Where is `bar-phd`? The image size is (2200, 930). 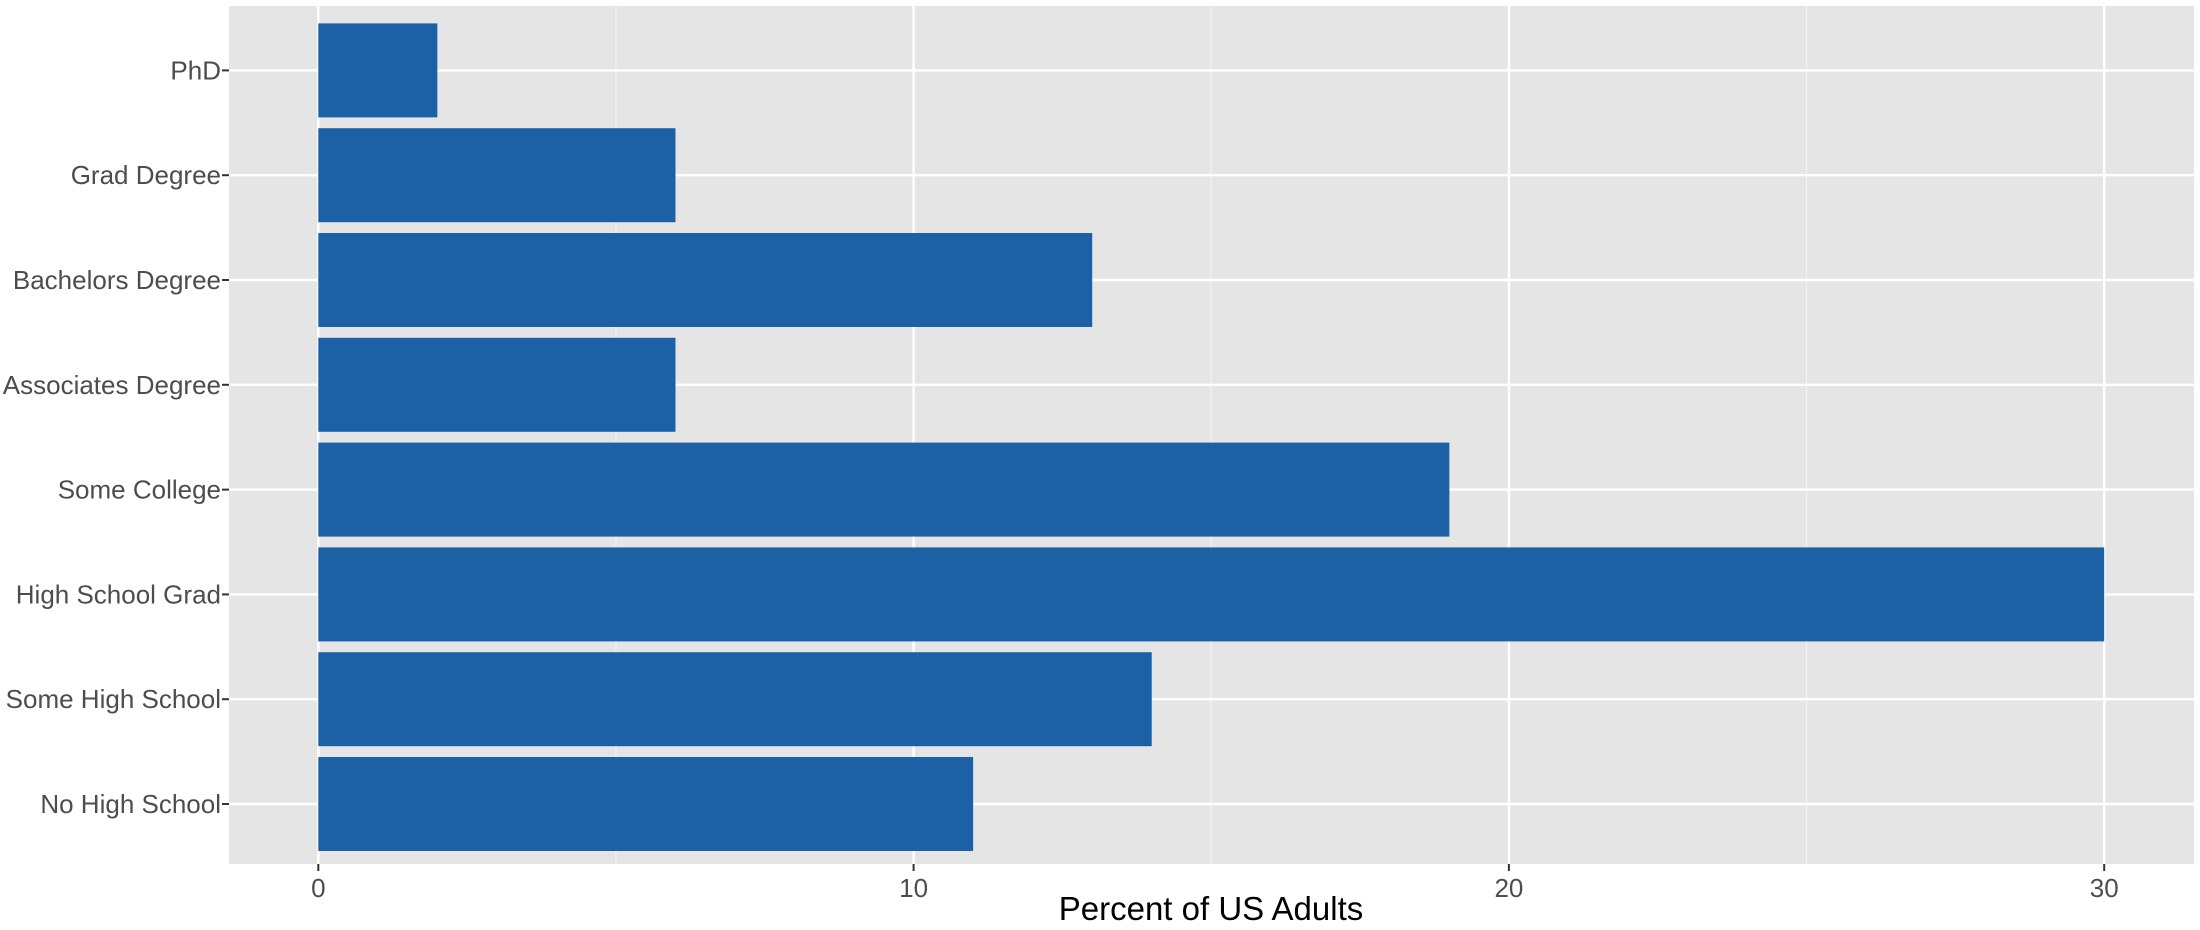
bar-phd is located at coordinates (378, 70).